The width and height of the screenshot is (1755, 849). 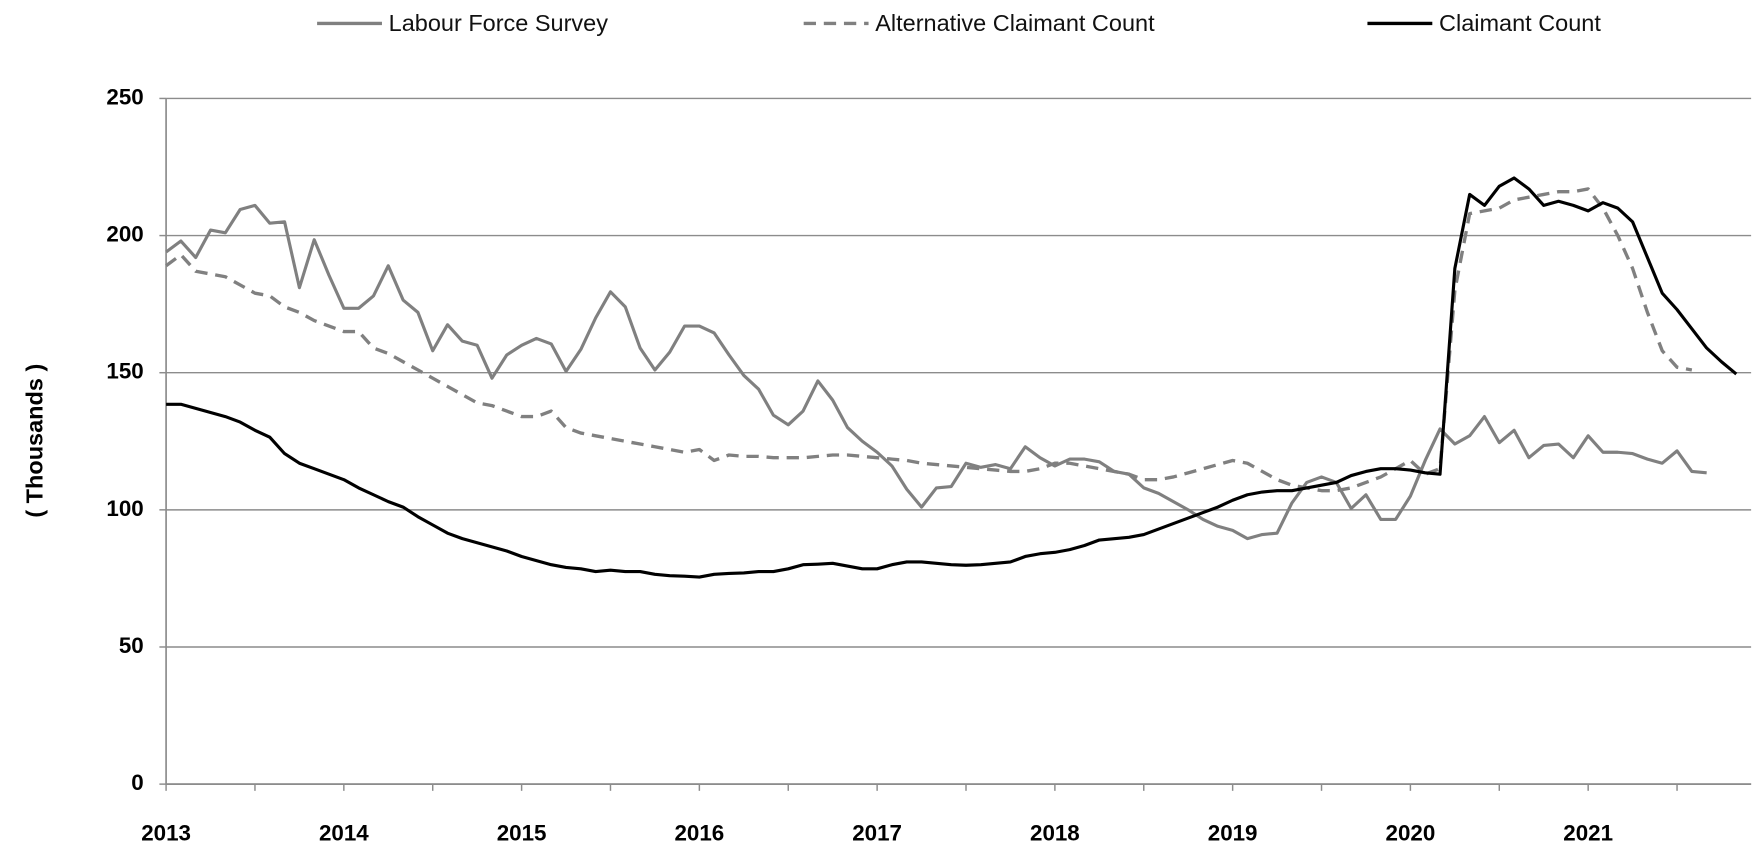 What do you see at coordinates (699, 832) in the screenshot?
I see `x-tick-label: 2016` at bounding box center [699, 832].